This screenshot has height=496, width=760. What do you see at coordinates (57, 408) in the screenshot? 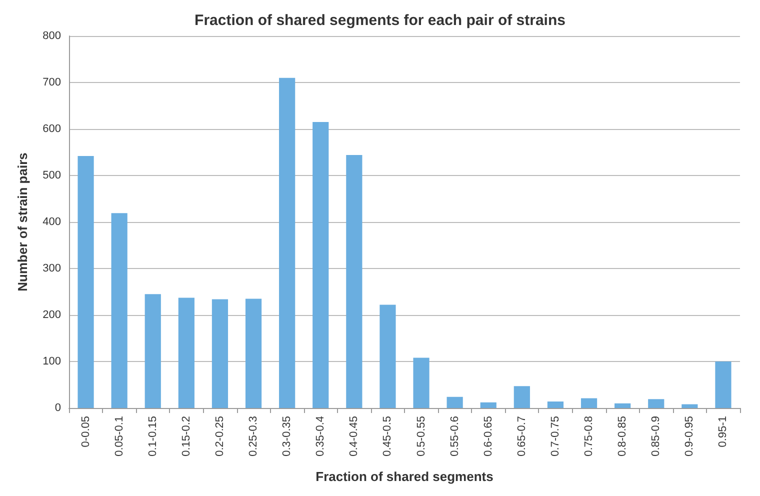
I see `y-tick-label: 0` at bounding box center [57, 408].